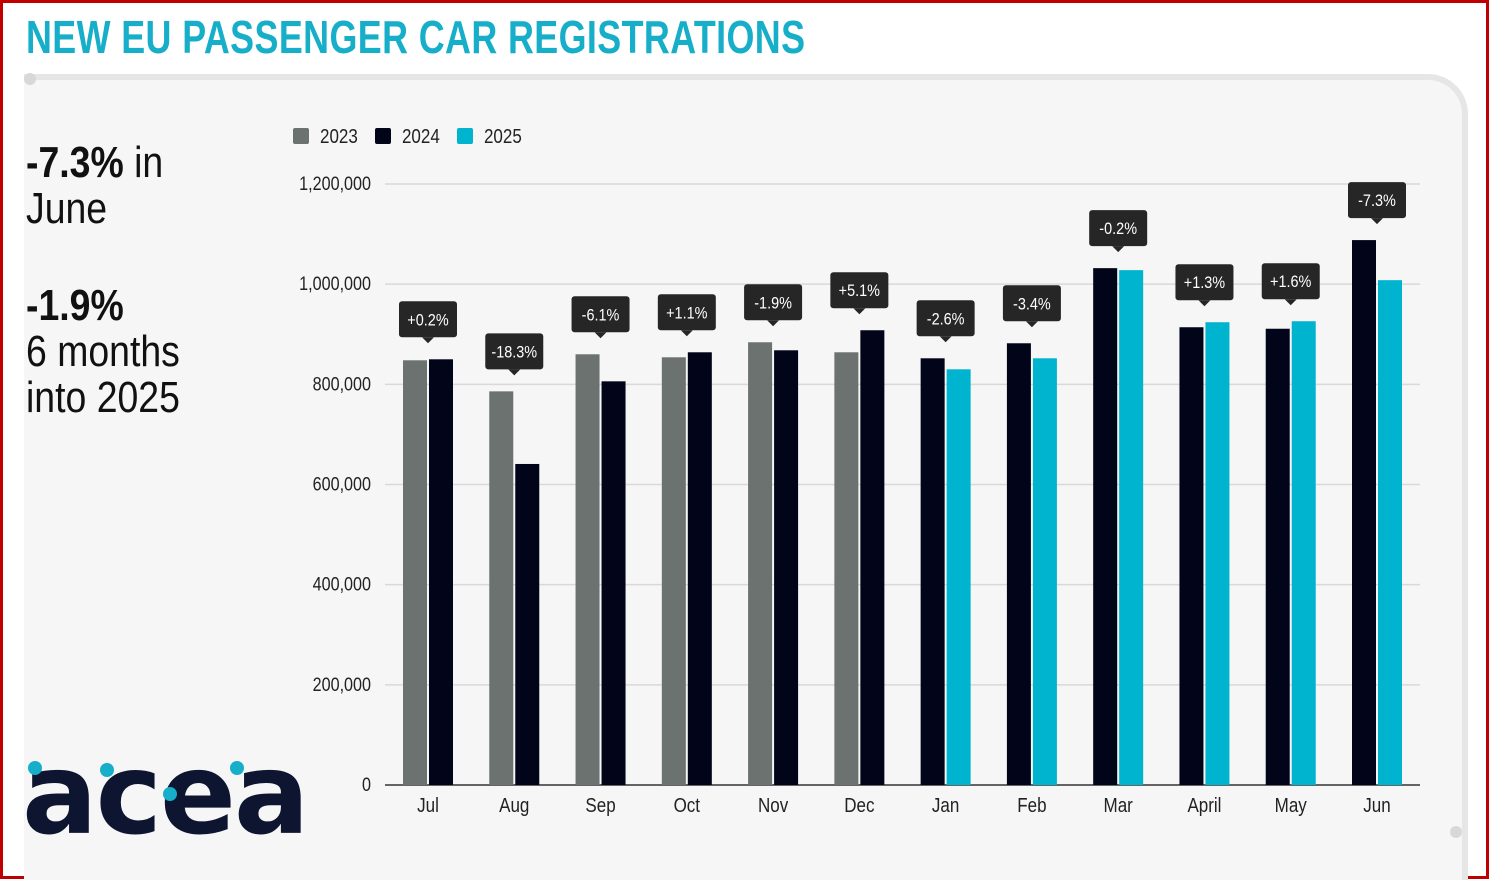  What do you see at coordinates (1303, 553) in the screenshot?
I see `bar-May-2025` at bounding box center [1303, 553].